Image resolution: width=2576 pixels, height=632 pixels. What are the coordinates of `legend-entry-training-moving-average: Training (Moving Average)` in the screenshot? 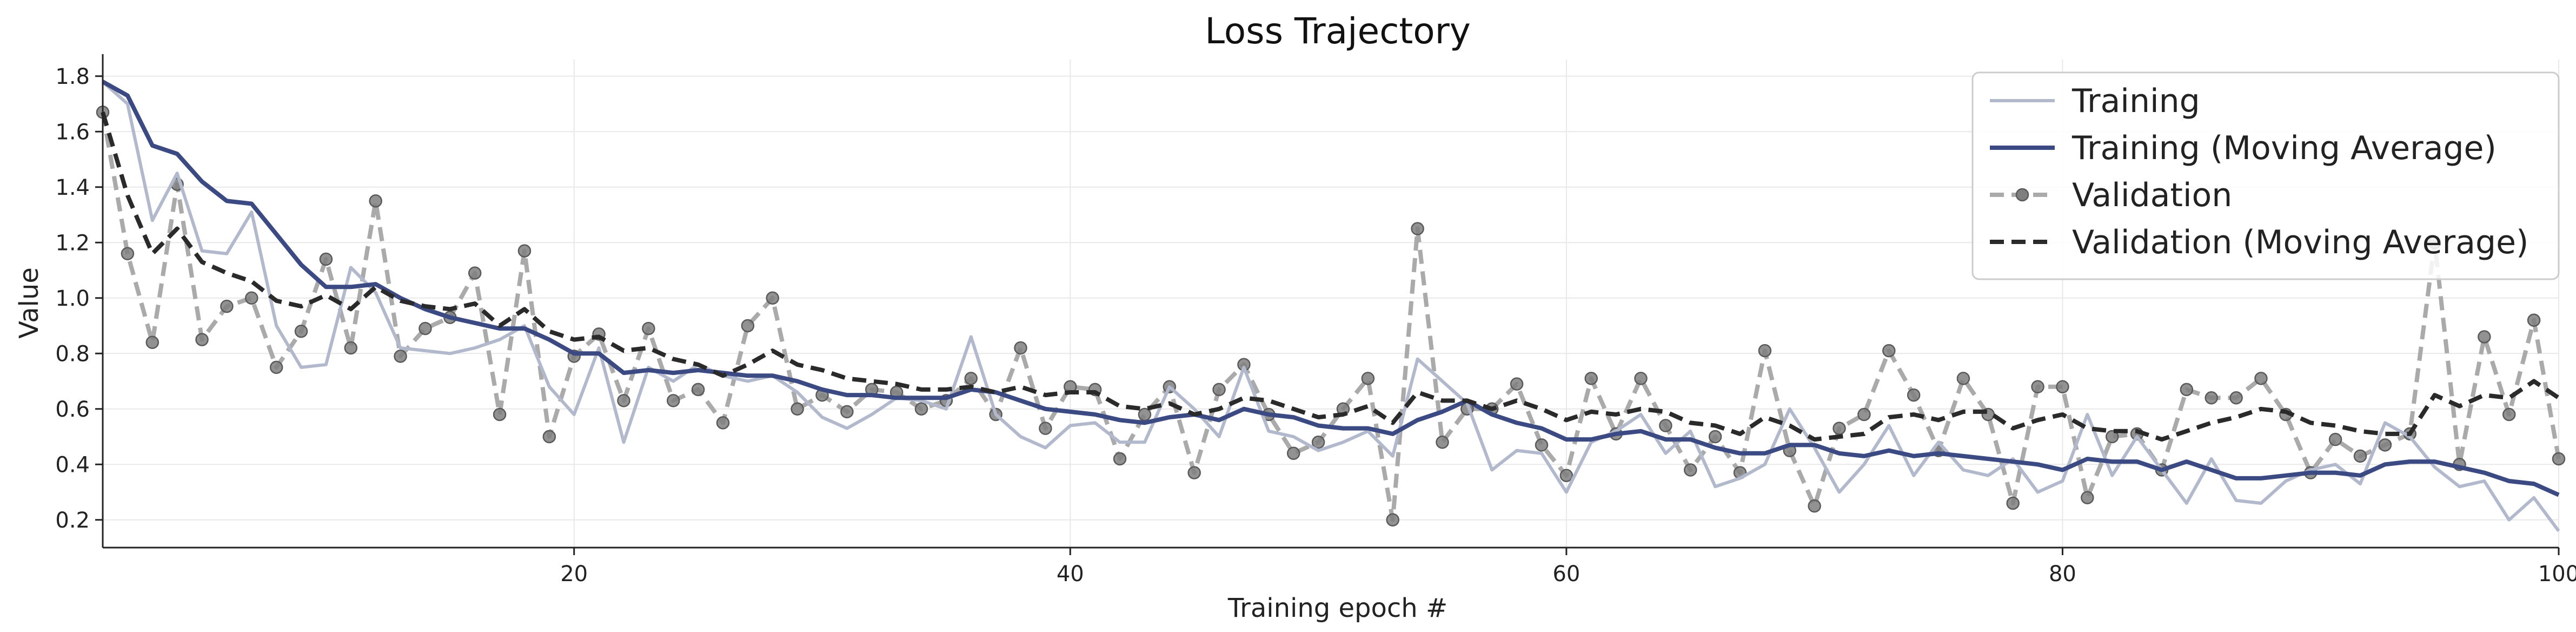 It's located at (2243, 148).